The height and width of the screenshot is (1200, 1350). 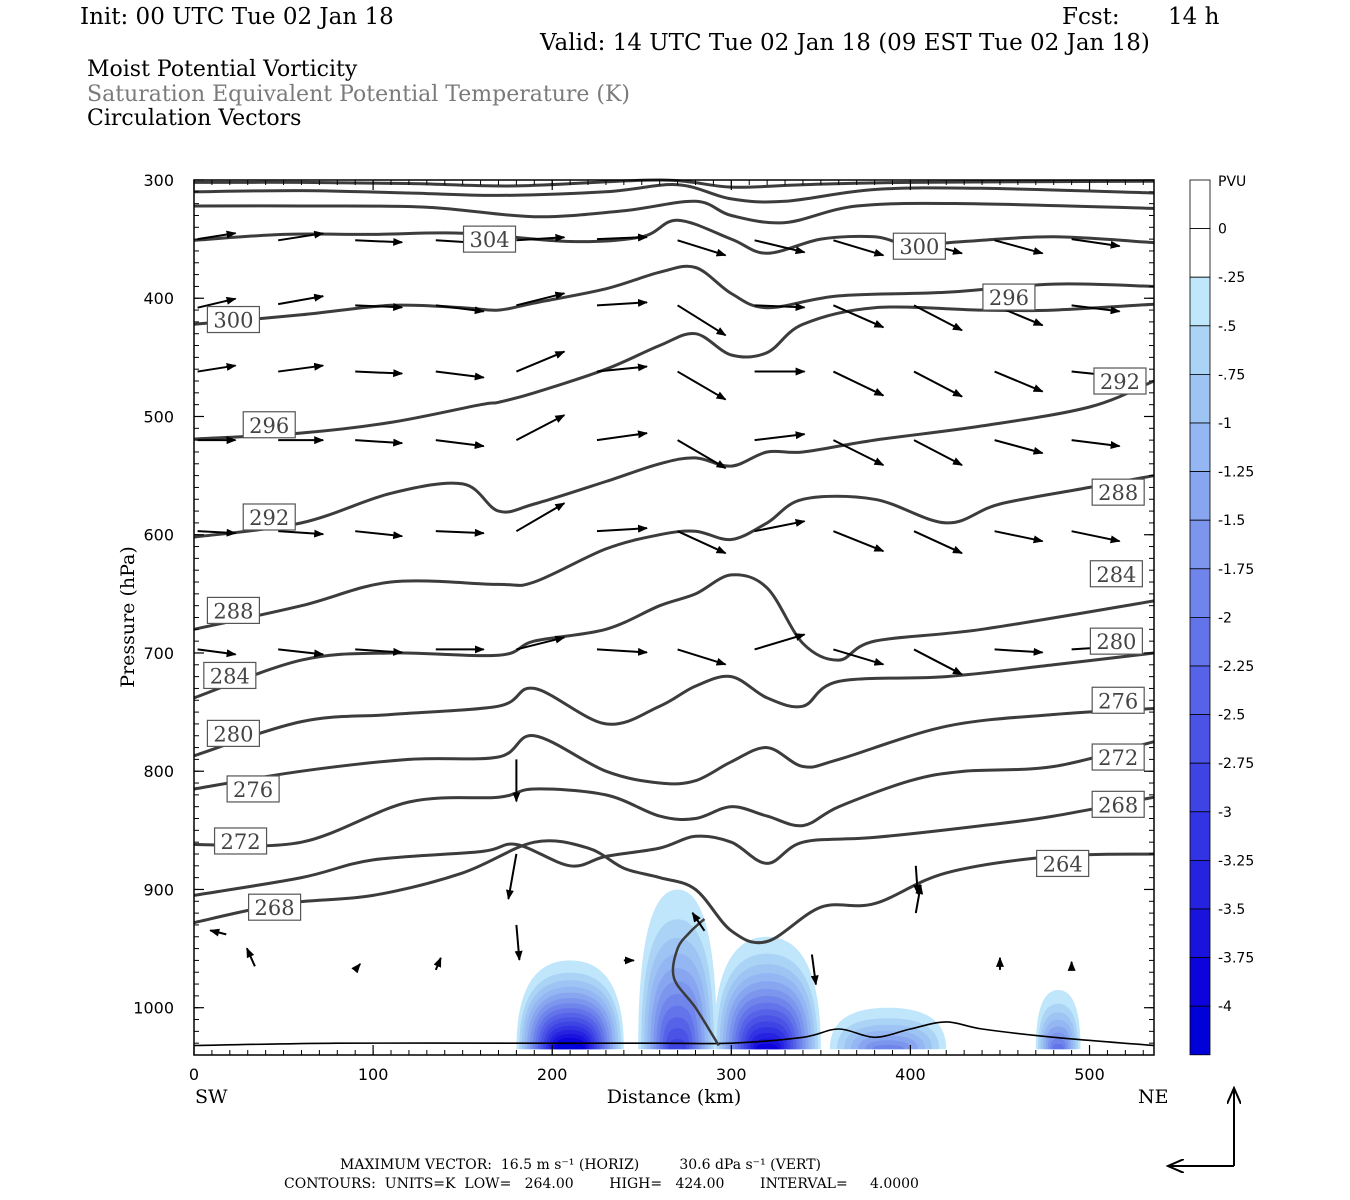 I want to click on isentrope-label: 280, so click(x=233, y=733).